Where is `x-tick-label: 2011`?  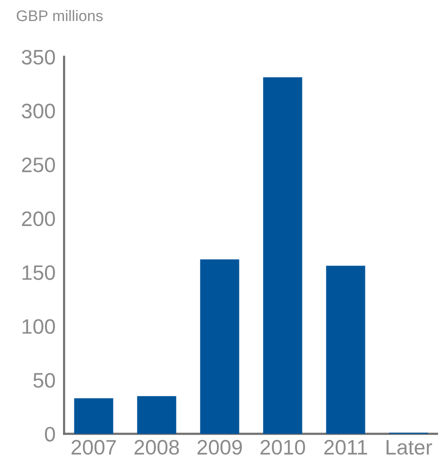 x-tick-label: 2011 is located at coordinates (346, 447).